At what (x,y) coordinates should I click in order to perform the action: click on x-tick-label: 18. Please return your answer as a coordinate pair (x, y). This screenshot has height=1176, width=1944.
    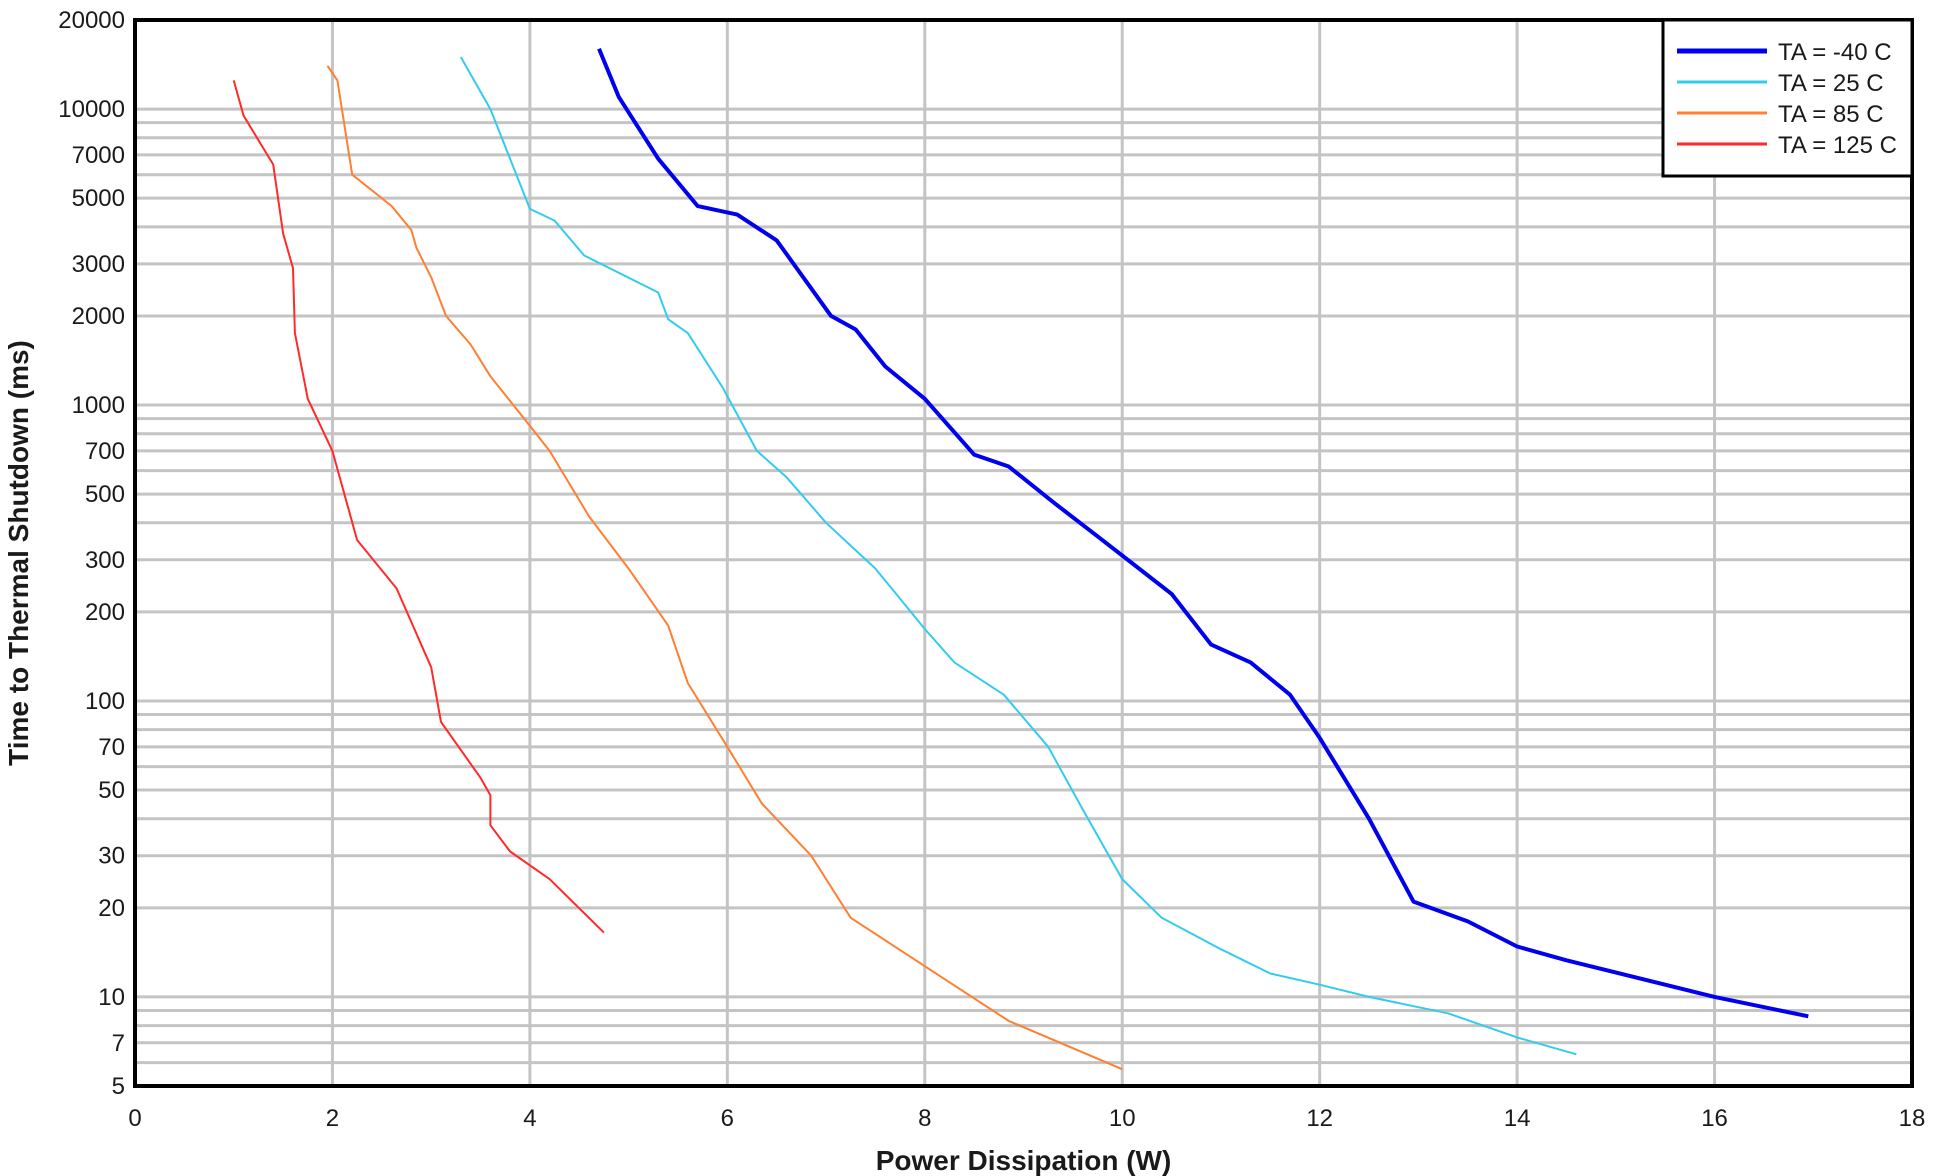
    Looking at the image, I should click on (1912, 1118).